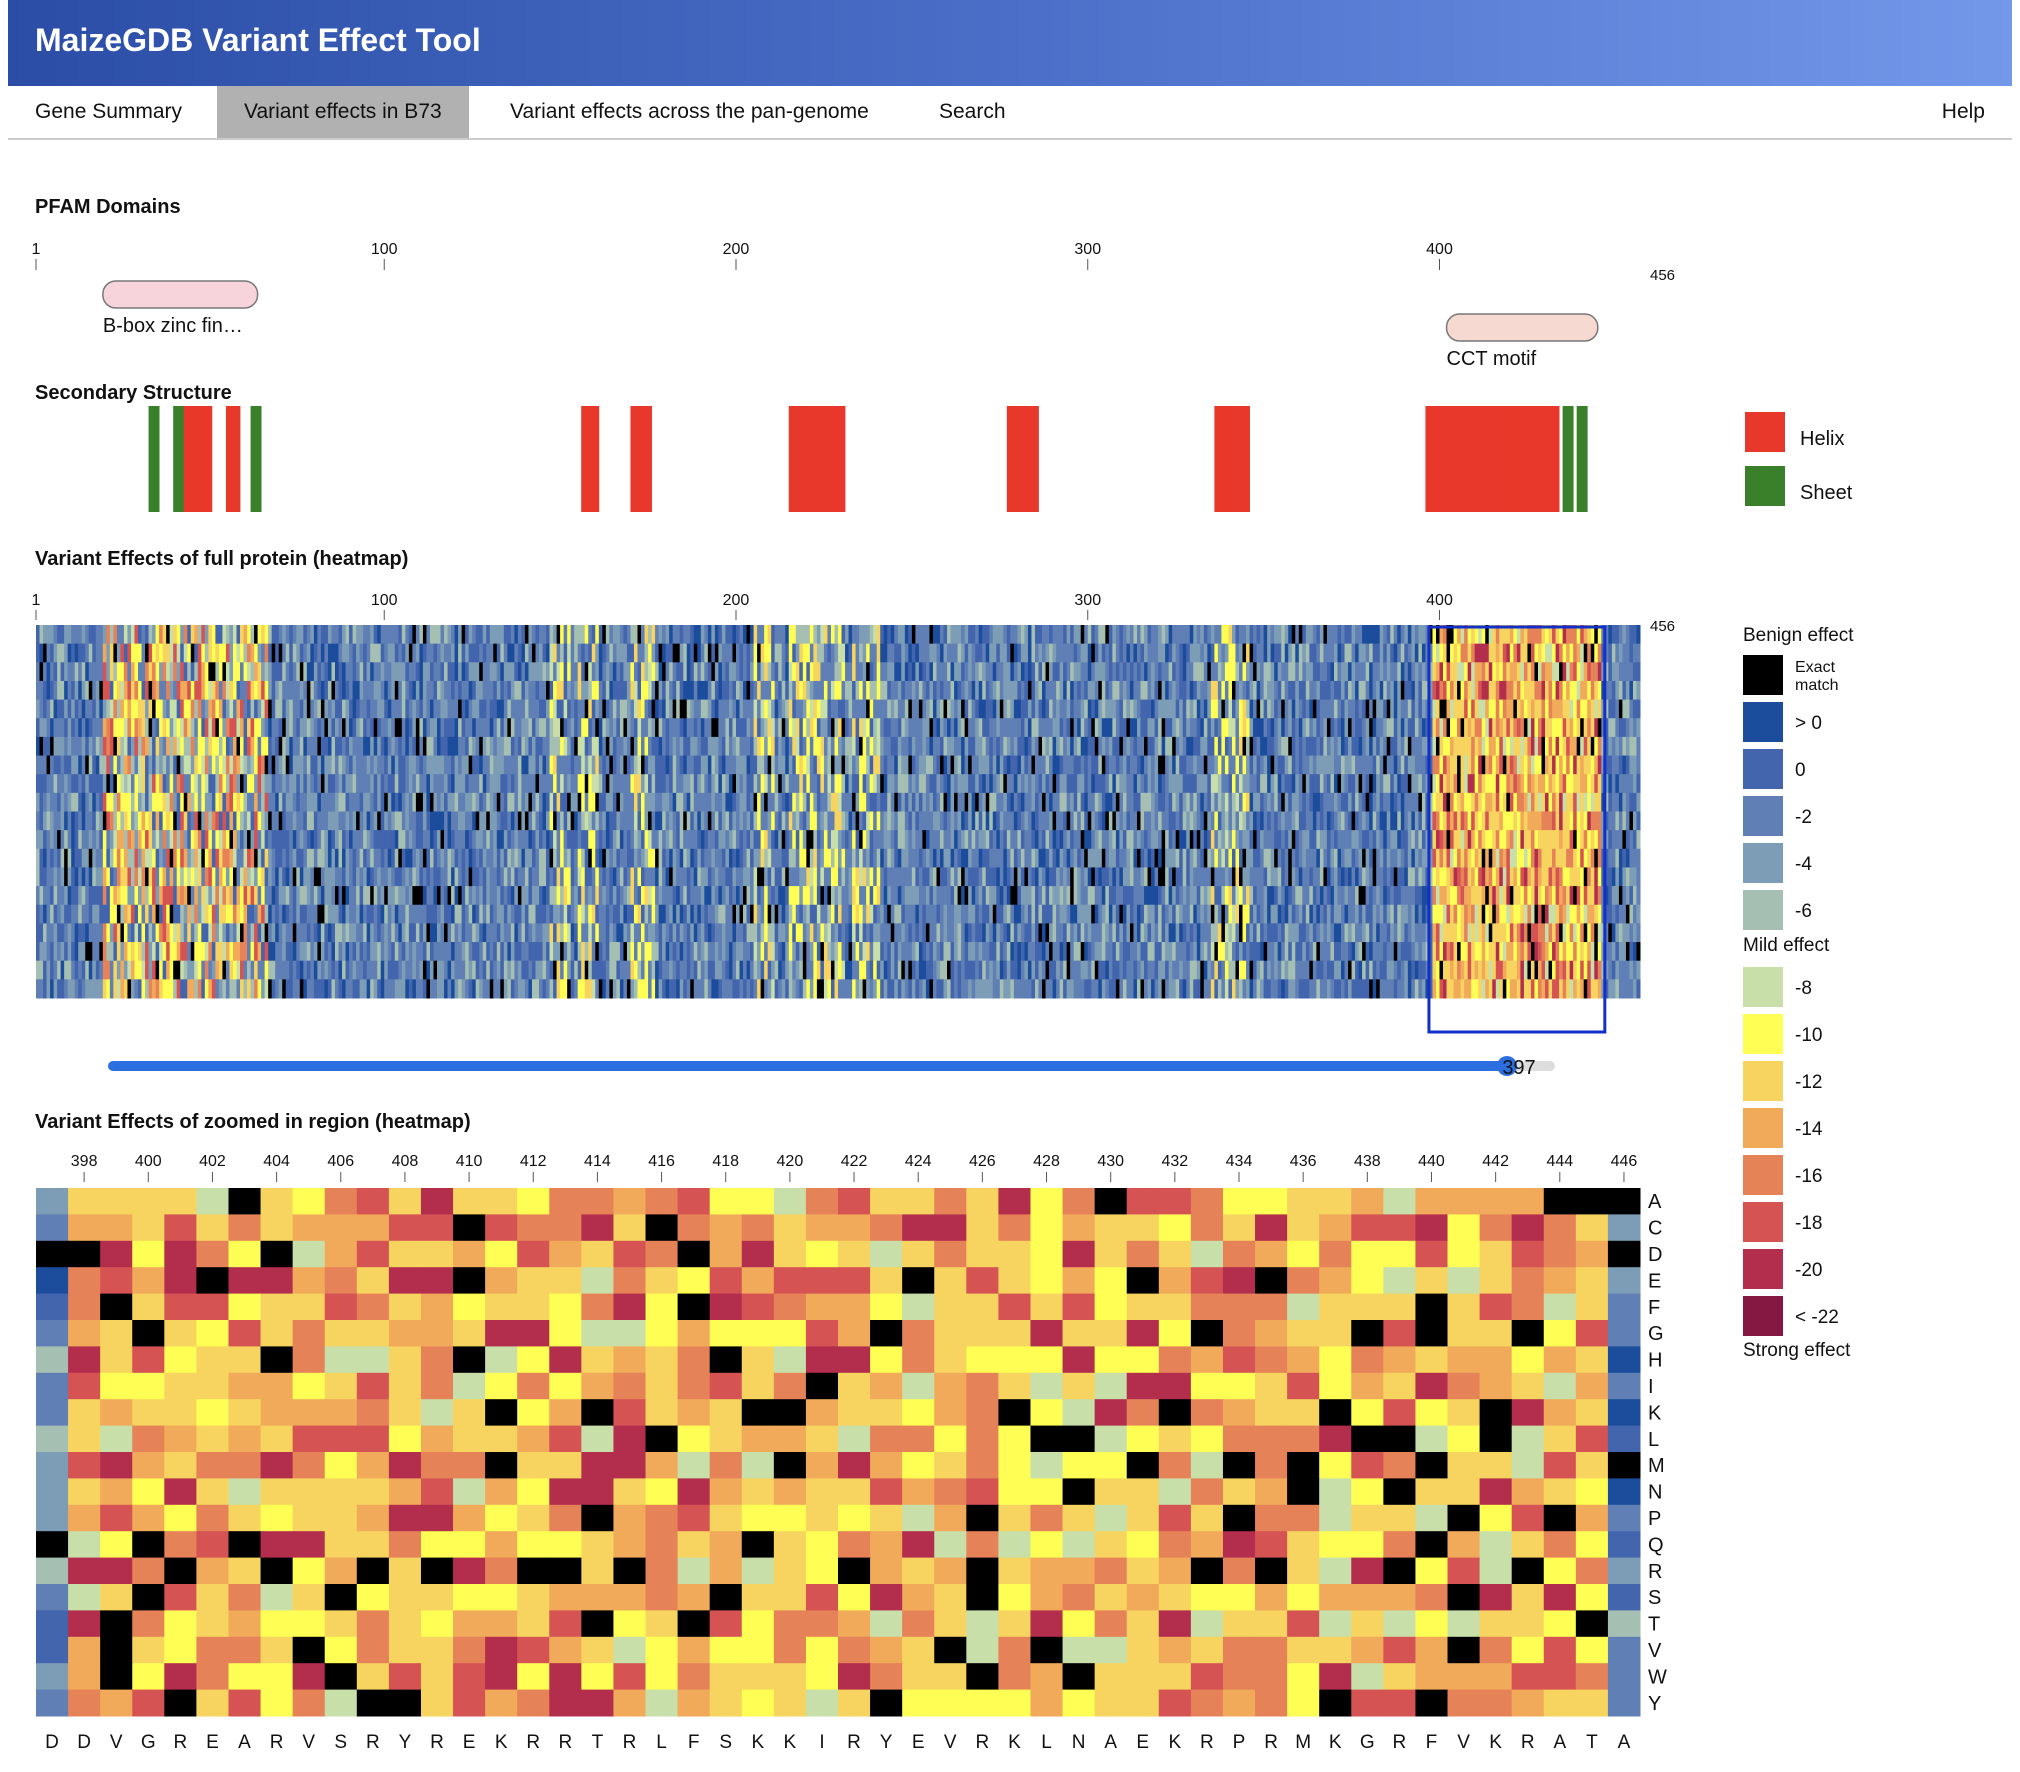 The width and height of the screenshot is (2020, 1772). What do you see at coordinates (972, 111) in the screenshot?
I see `tab-search: Search` at bounding box center [972, 111].